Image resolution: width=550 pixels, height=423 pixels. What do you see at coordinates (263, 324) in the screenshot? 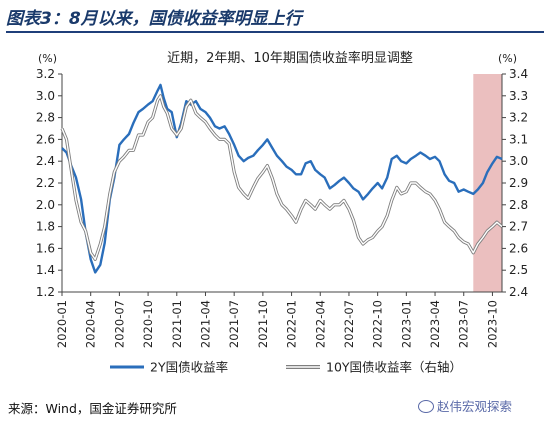
I see `x-tick-label: 2021-10` at bounding box center [263, 324].